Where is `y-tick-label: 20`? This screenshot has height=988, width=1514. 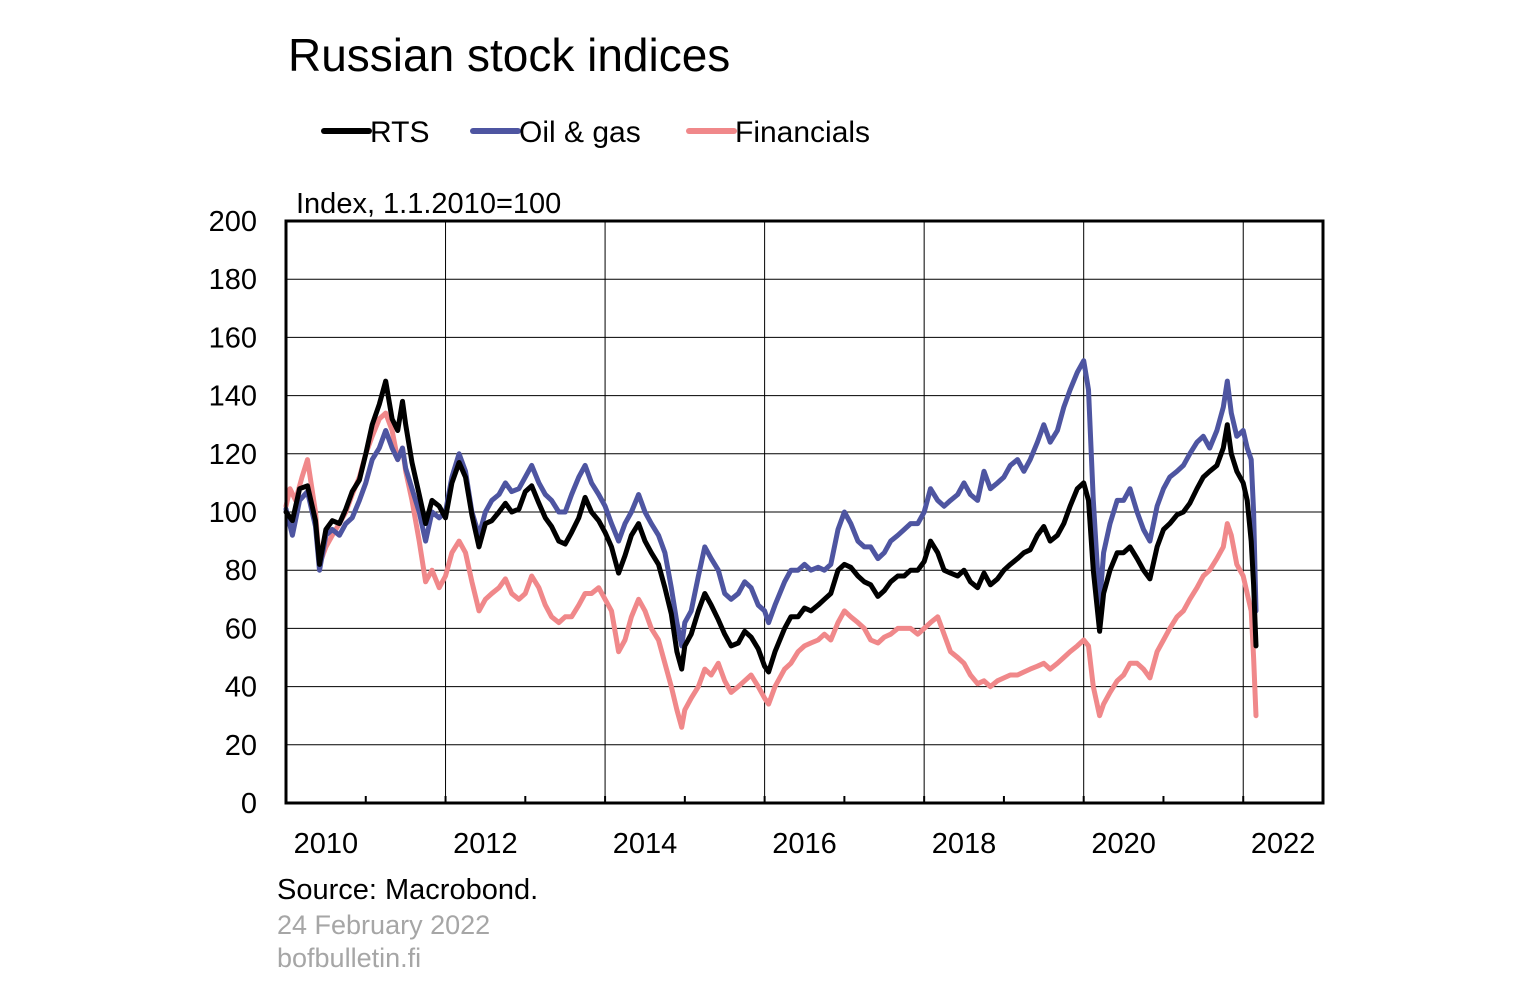 y-tick-label: 20 is located at coordinates (241, 746).